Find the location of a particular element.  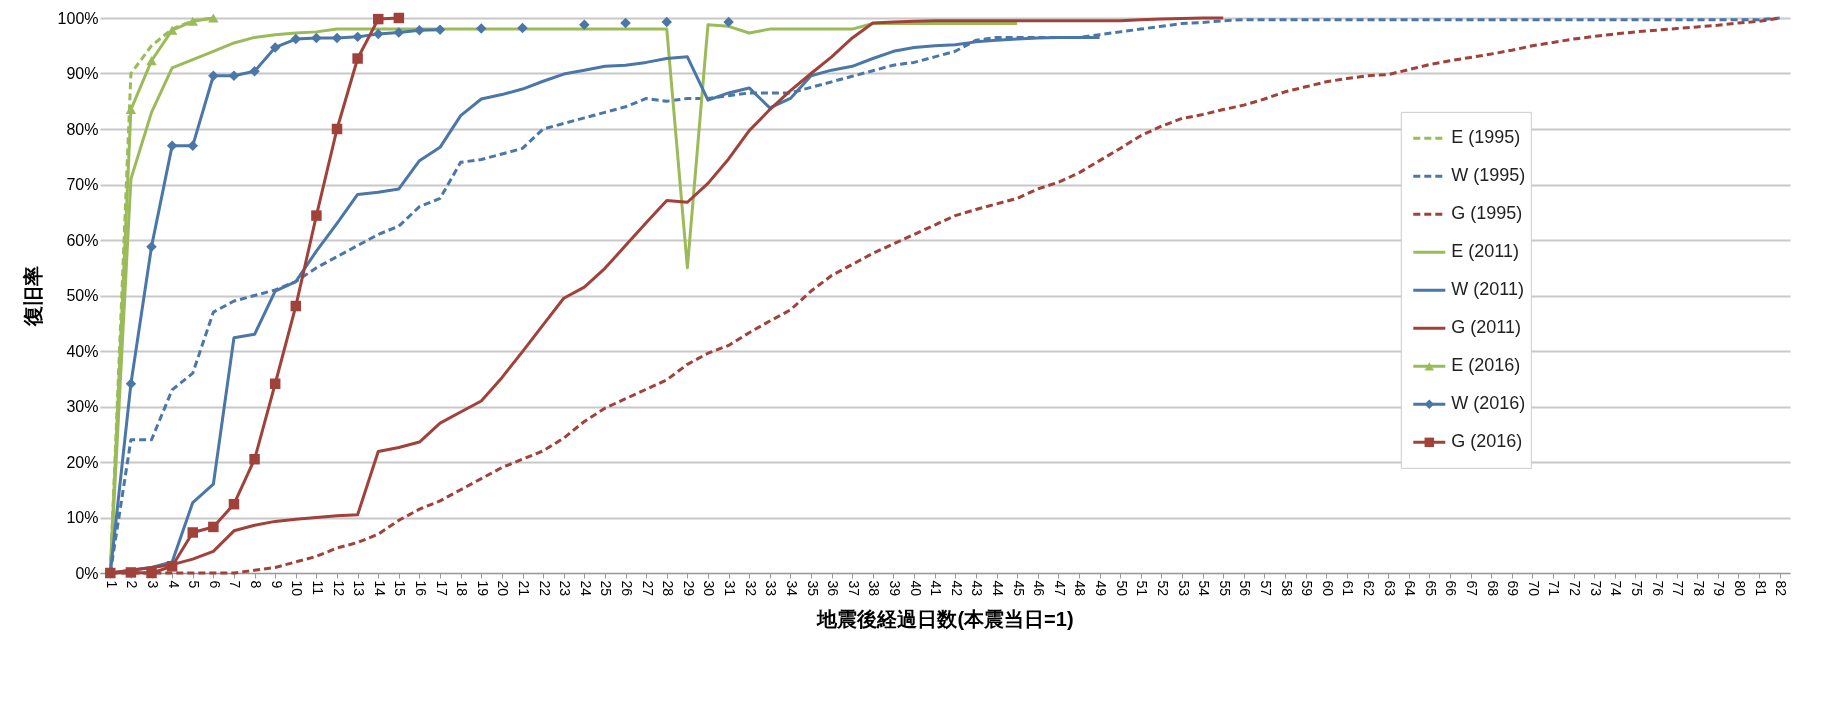

x-tick-label: 50 is located at coordinates (1121, 588).